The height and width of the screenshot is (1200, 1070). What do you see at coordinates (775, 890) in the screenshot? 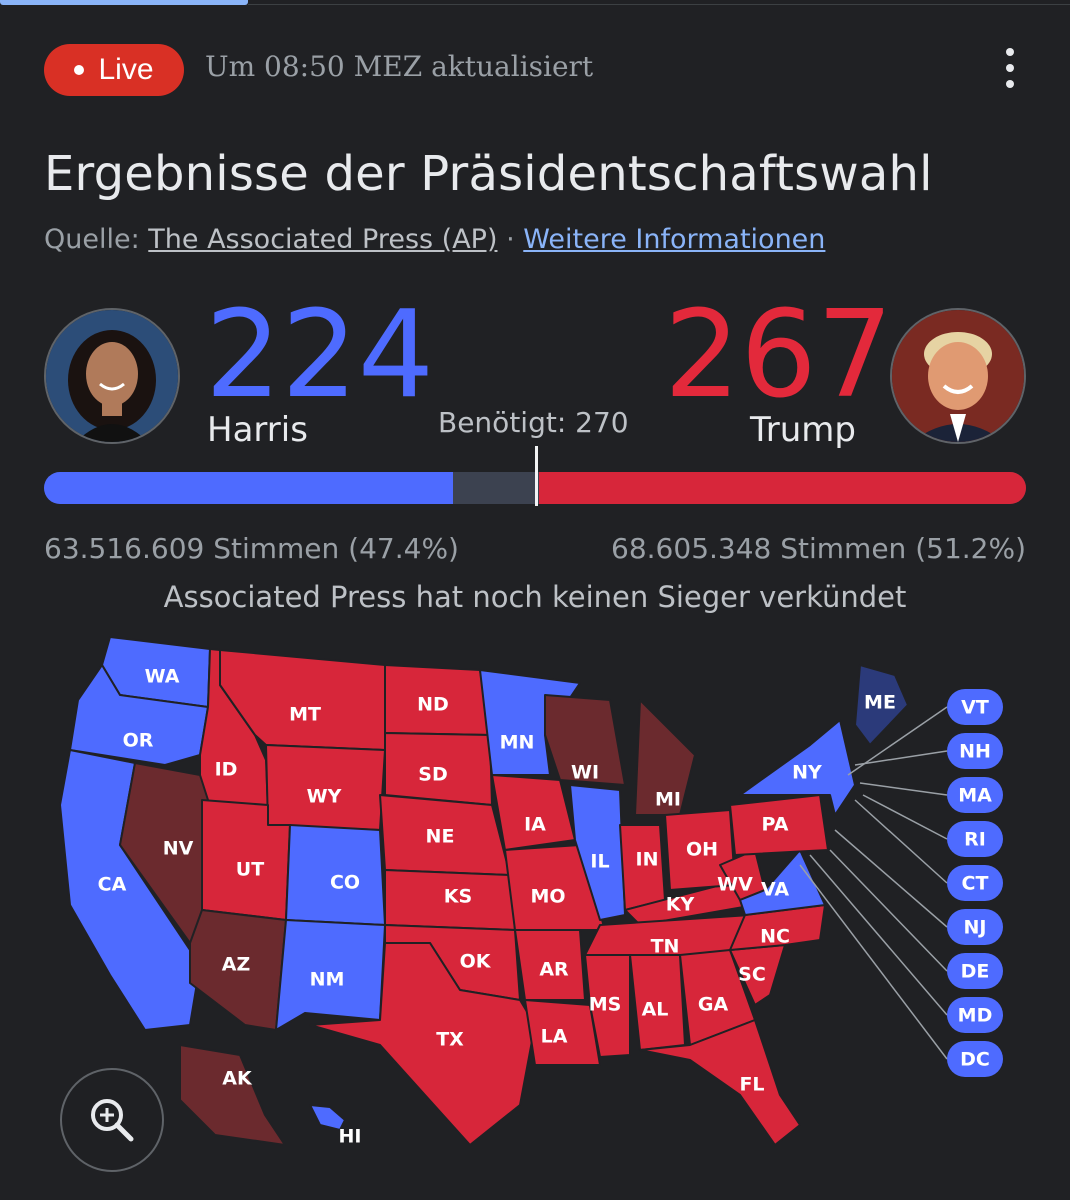
I see `state-label-va: VA` at bounding box center [775, 890].